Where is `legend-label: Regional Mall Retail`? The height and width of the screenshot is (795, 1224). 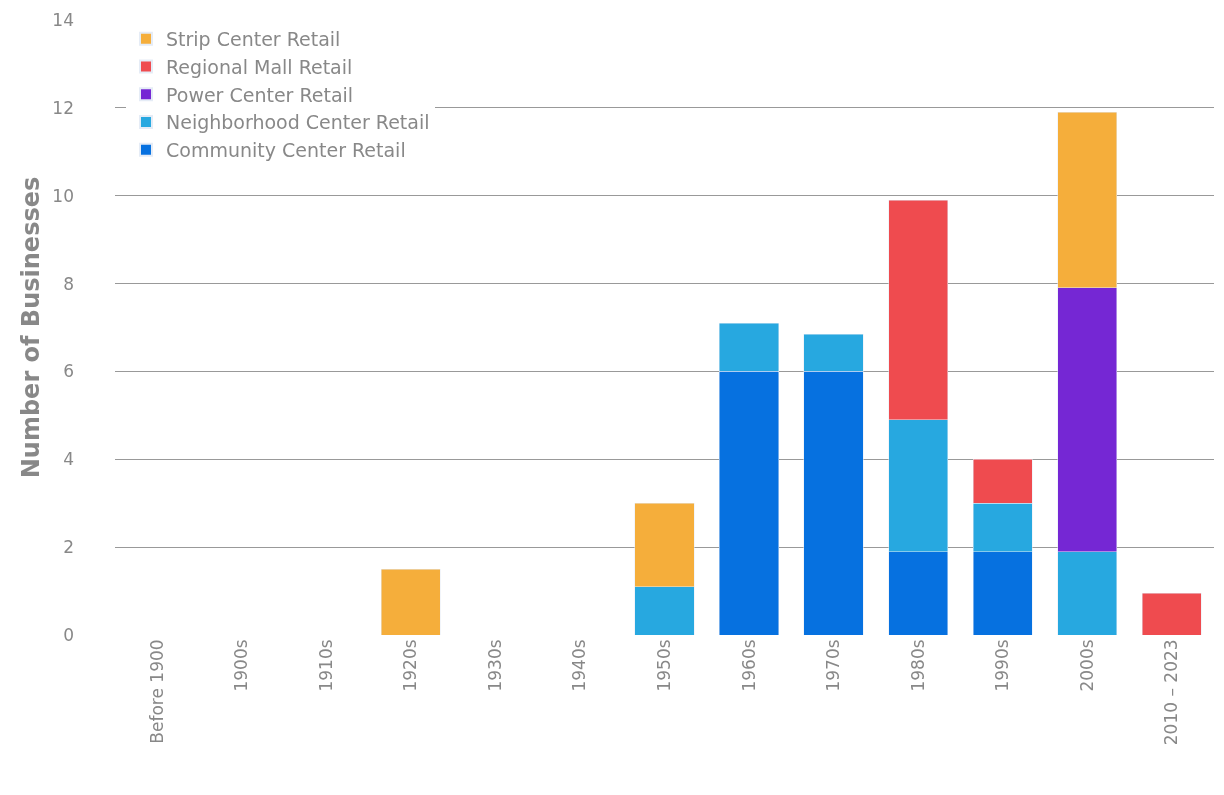 legend-label: Regional Mall Retail is located at coordinates (259, 66).